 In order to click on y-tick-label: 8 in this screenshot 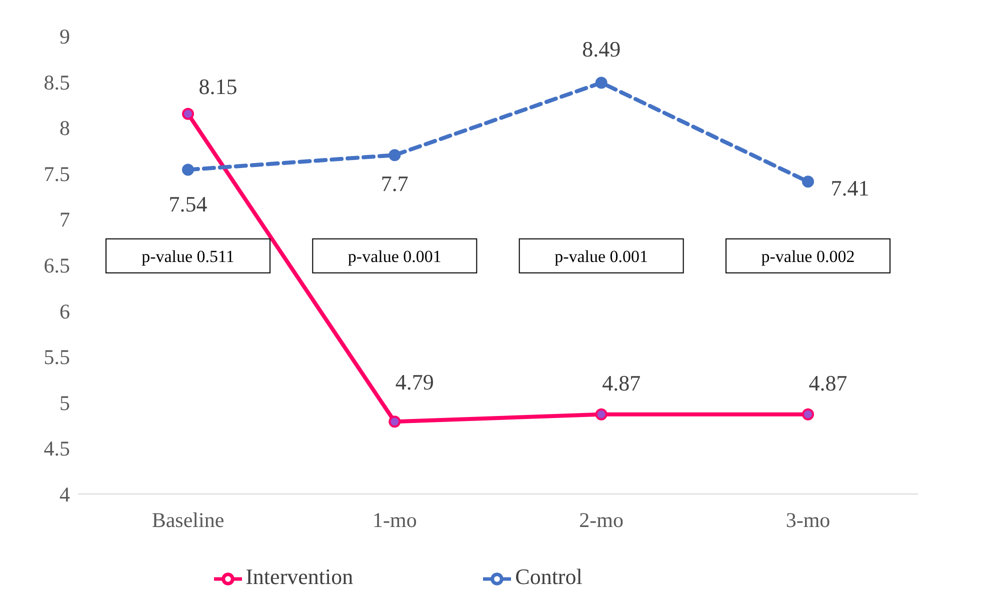, I will do `click(65, 128)`.